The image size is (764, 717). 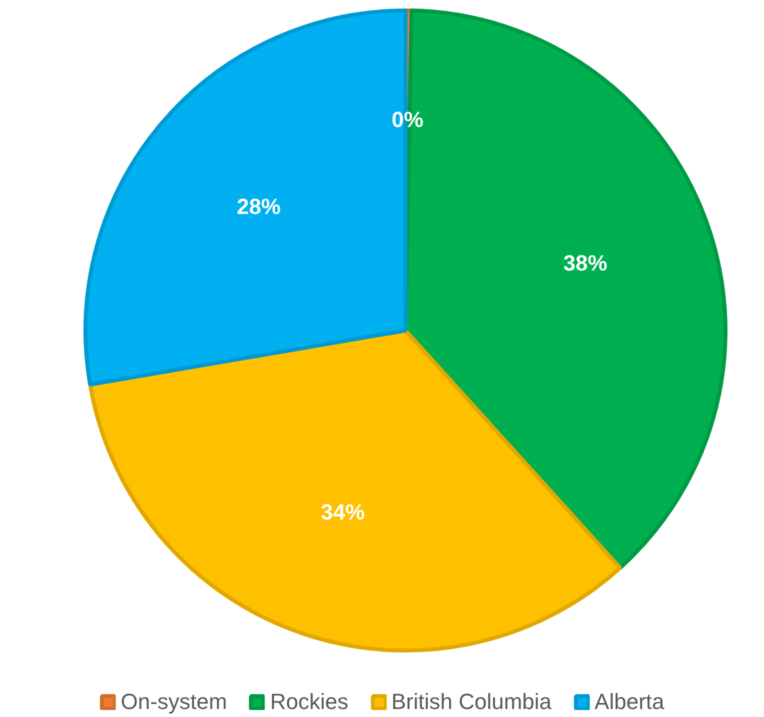 I want to click on data-label: 34%, so click(x=342, y=511).